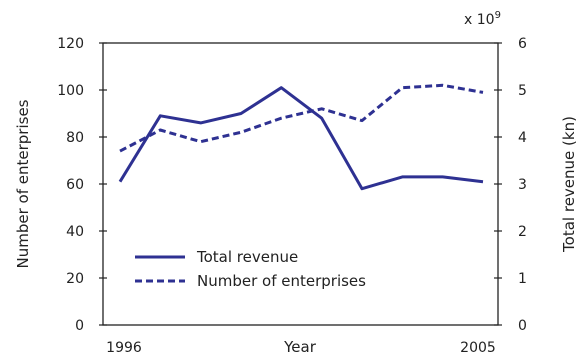  What do you see at coordinates (301, 118) in the screenshot?
I see `series-line-number-of-enterprises` at bounding box center [301, 118].